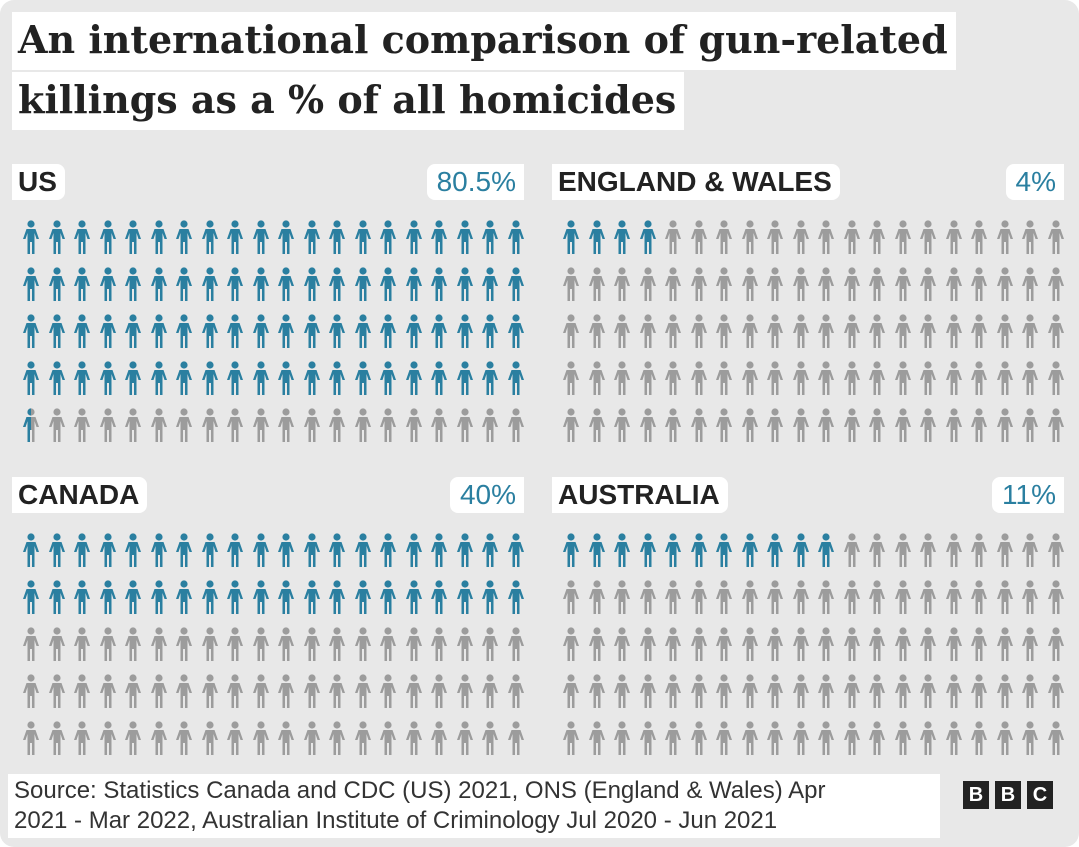 This screenshot has height=847, width=1079. I want to click on percent-label: 4%, so click(1034, 182).